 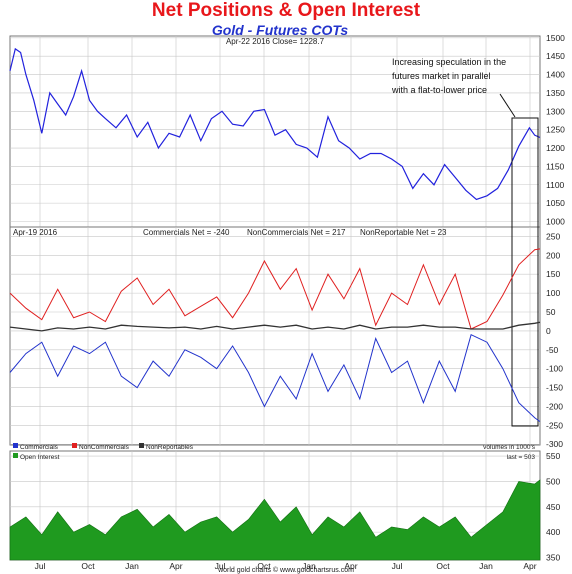 I want to click on panel-3-y-tick-label: 450, so click(x=553, y=507).